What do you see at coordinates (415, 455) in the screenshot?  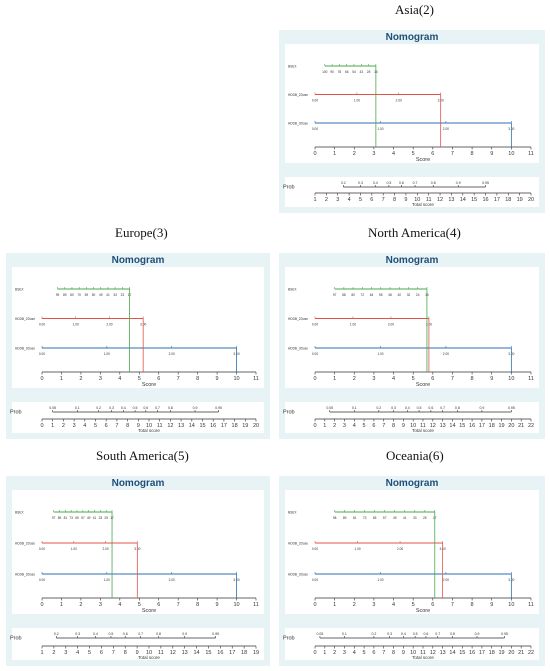 I see `region-title-oceania: Oceania(6)` at bounding box center [415, 455].